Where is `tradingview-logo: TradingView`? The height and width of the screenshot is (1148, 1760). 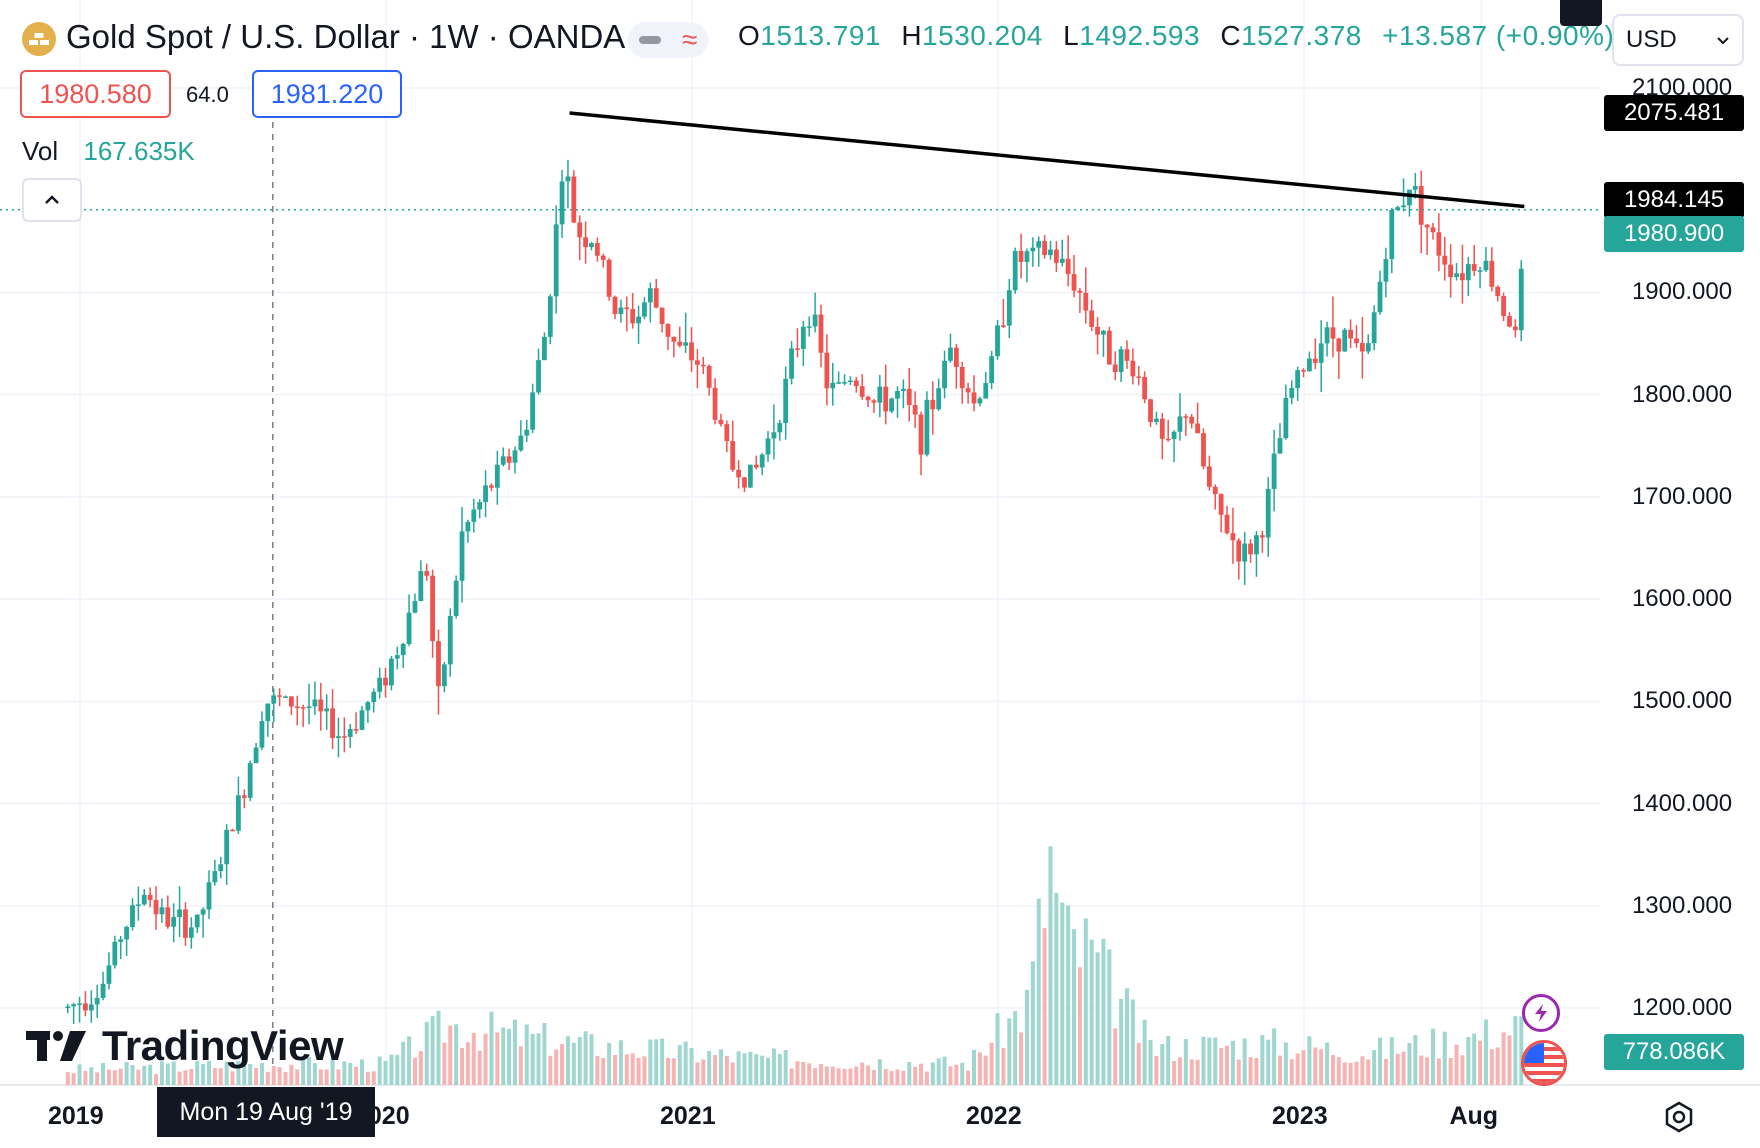 tradingview-logo: TradingView is located at coordinates (185, 1046).